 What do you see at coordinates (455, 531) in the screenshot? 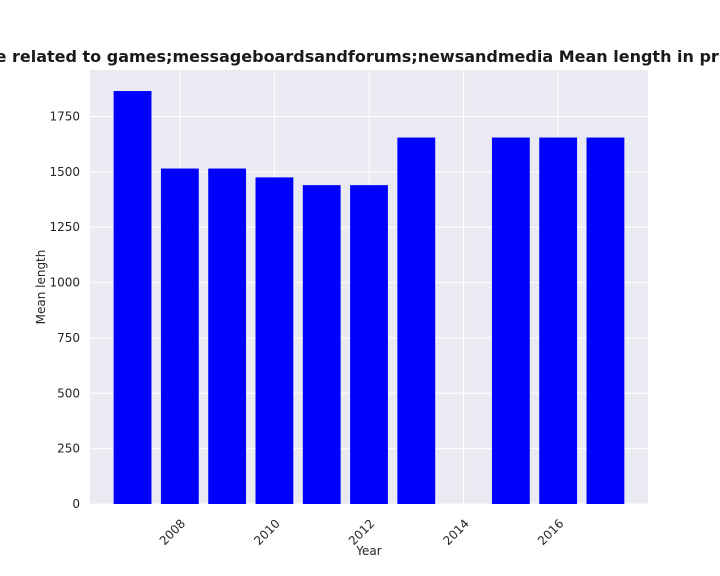
I see `x-tick-label: 2014` at bounding box center [455, 531].